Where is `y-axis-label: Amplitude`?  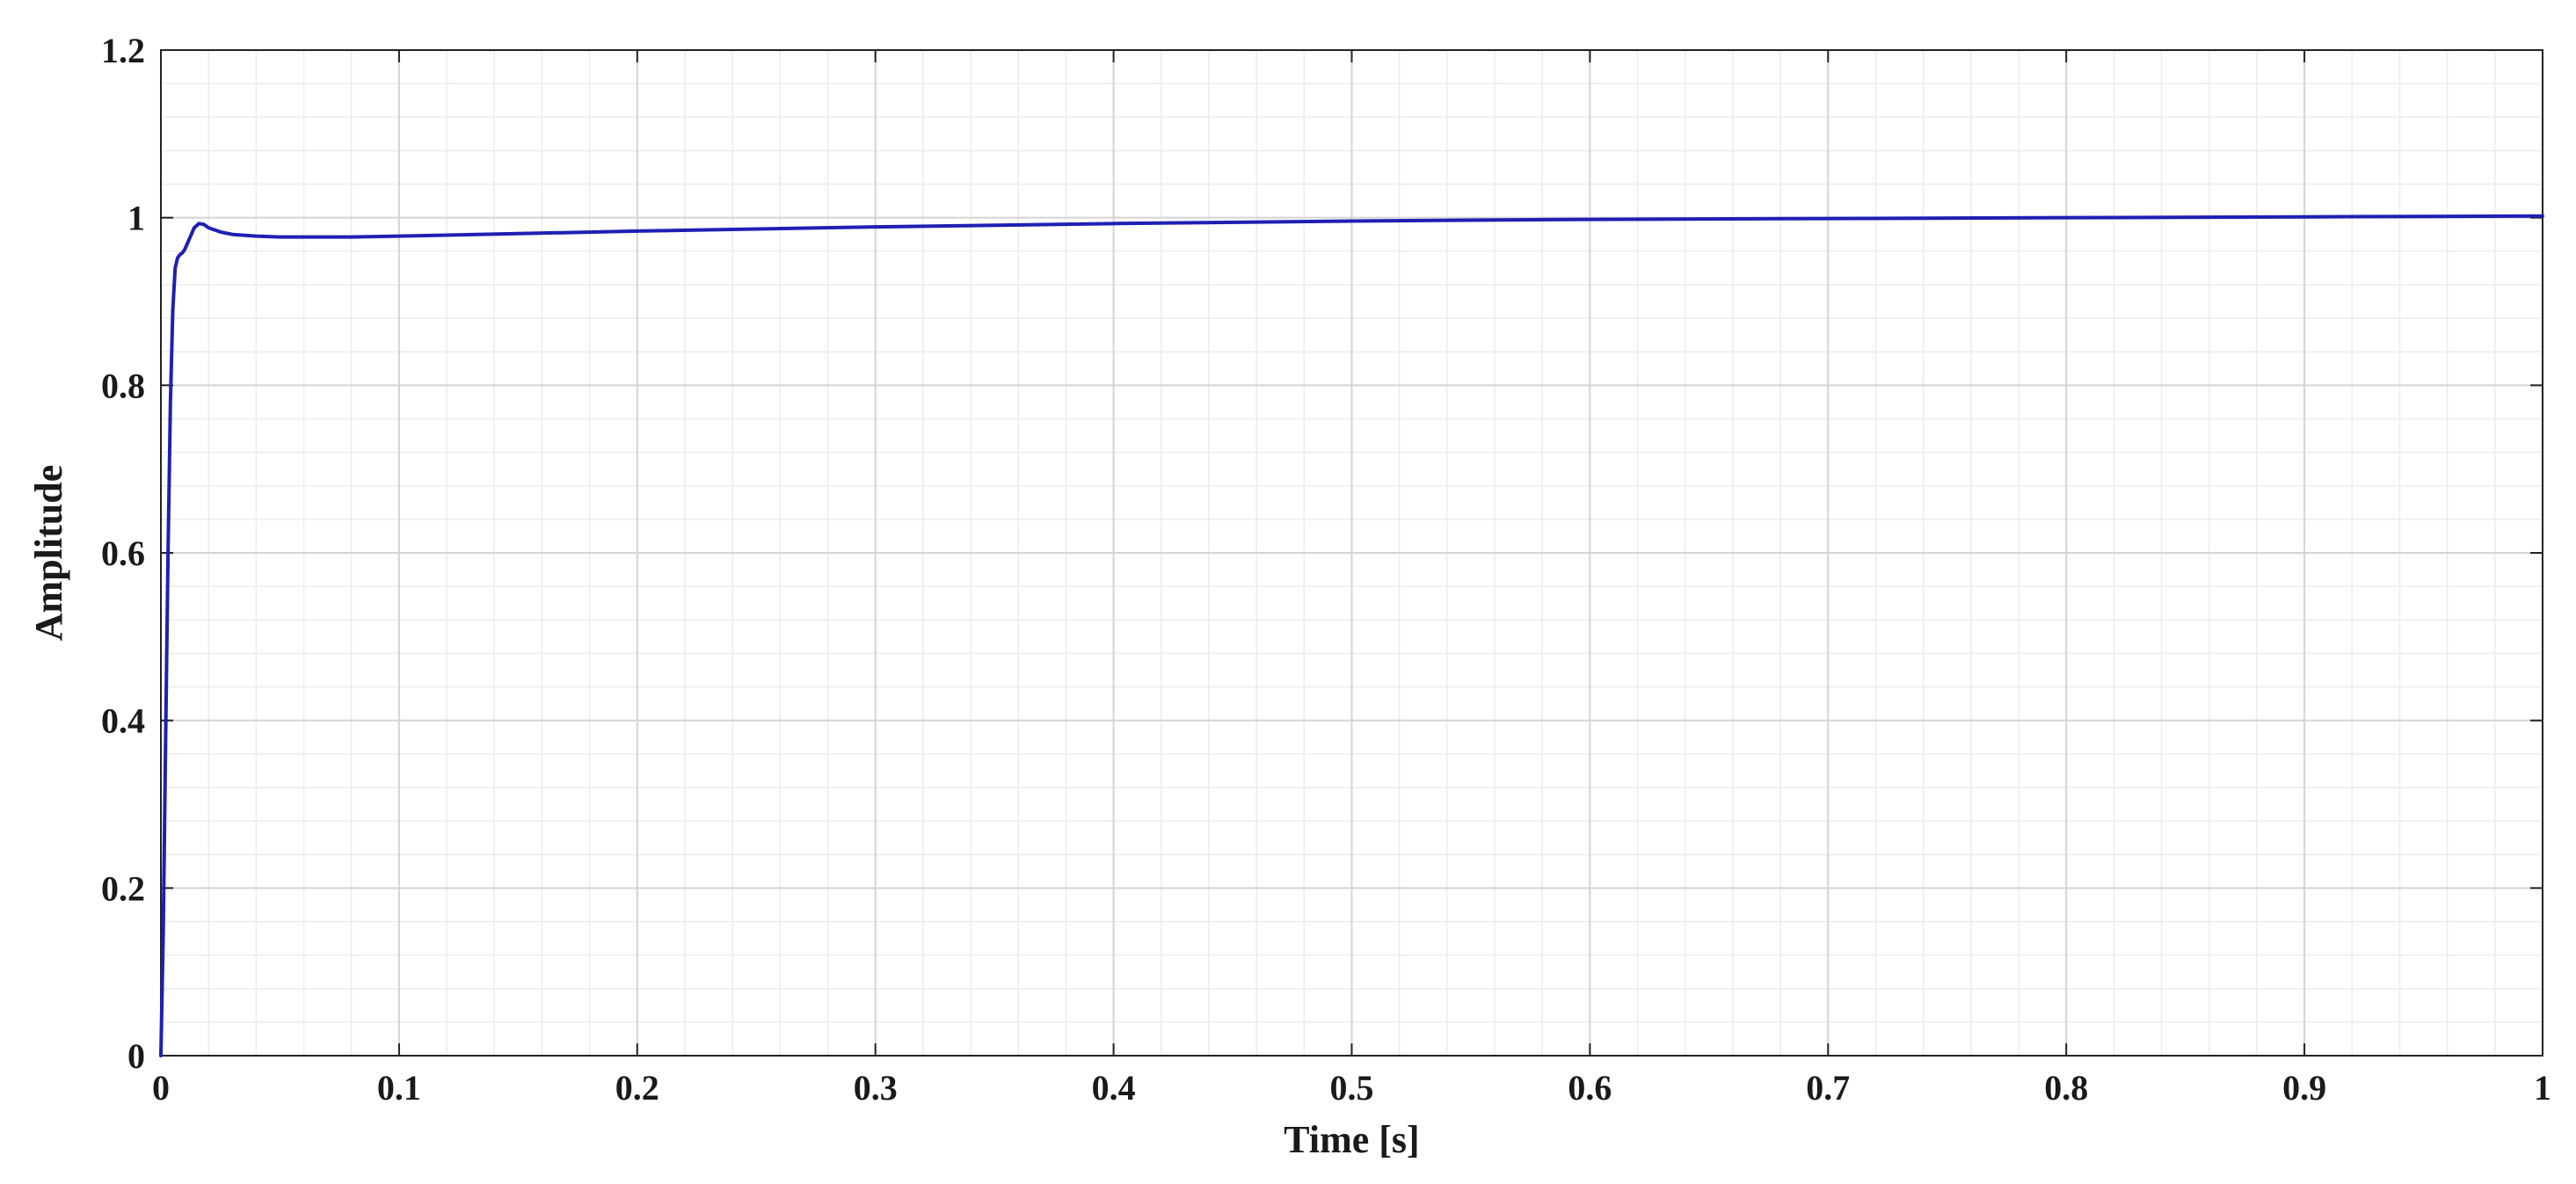 y-axis-label: Amplitude is located at coordinates (48, 553).